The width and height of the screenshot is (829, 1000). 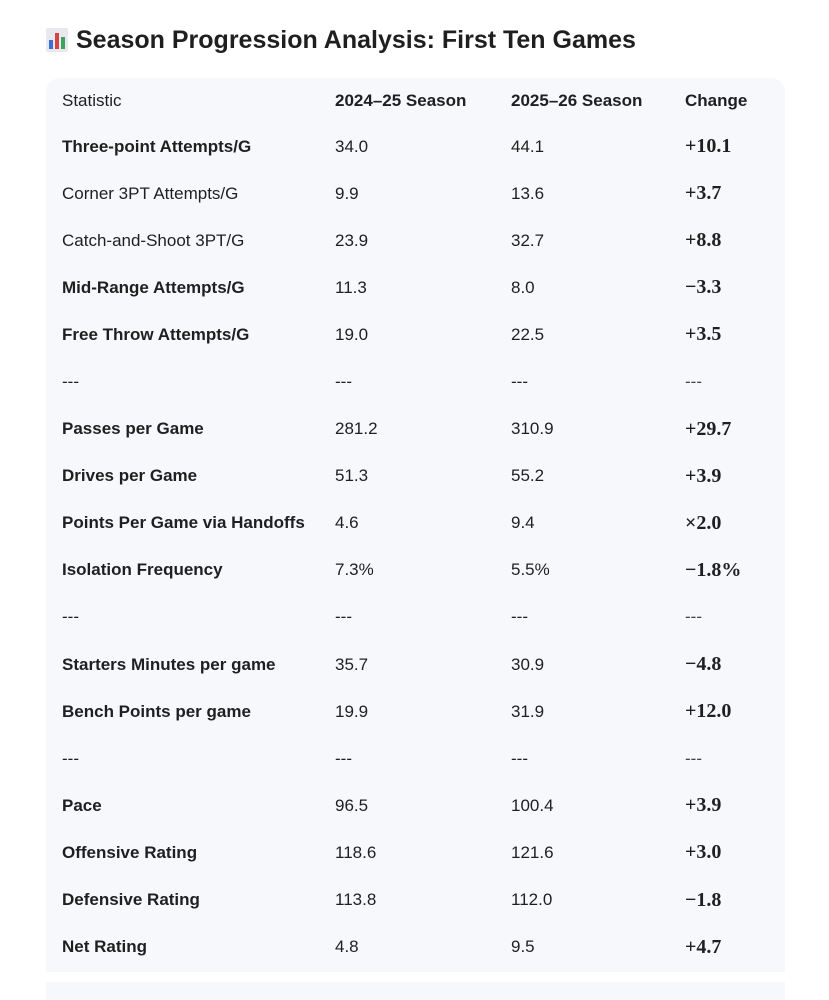 I want to click on cell: 31.9, so click(x=528, y=711).